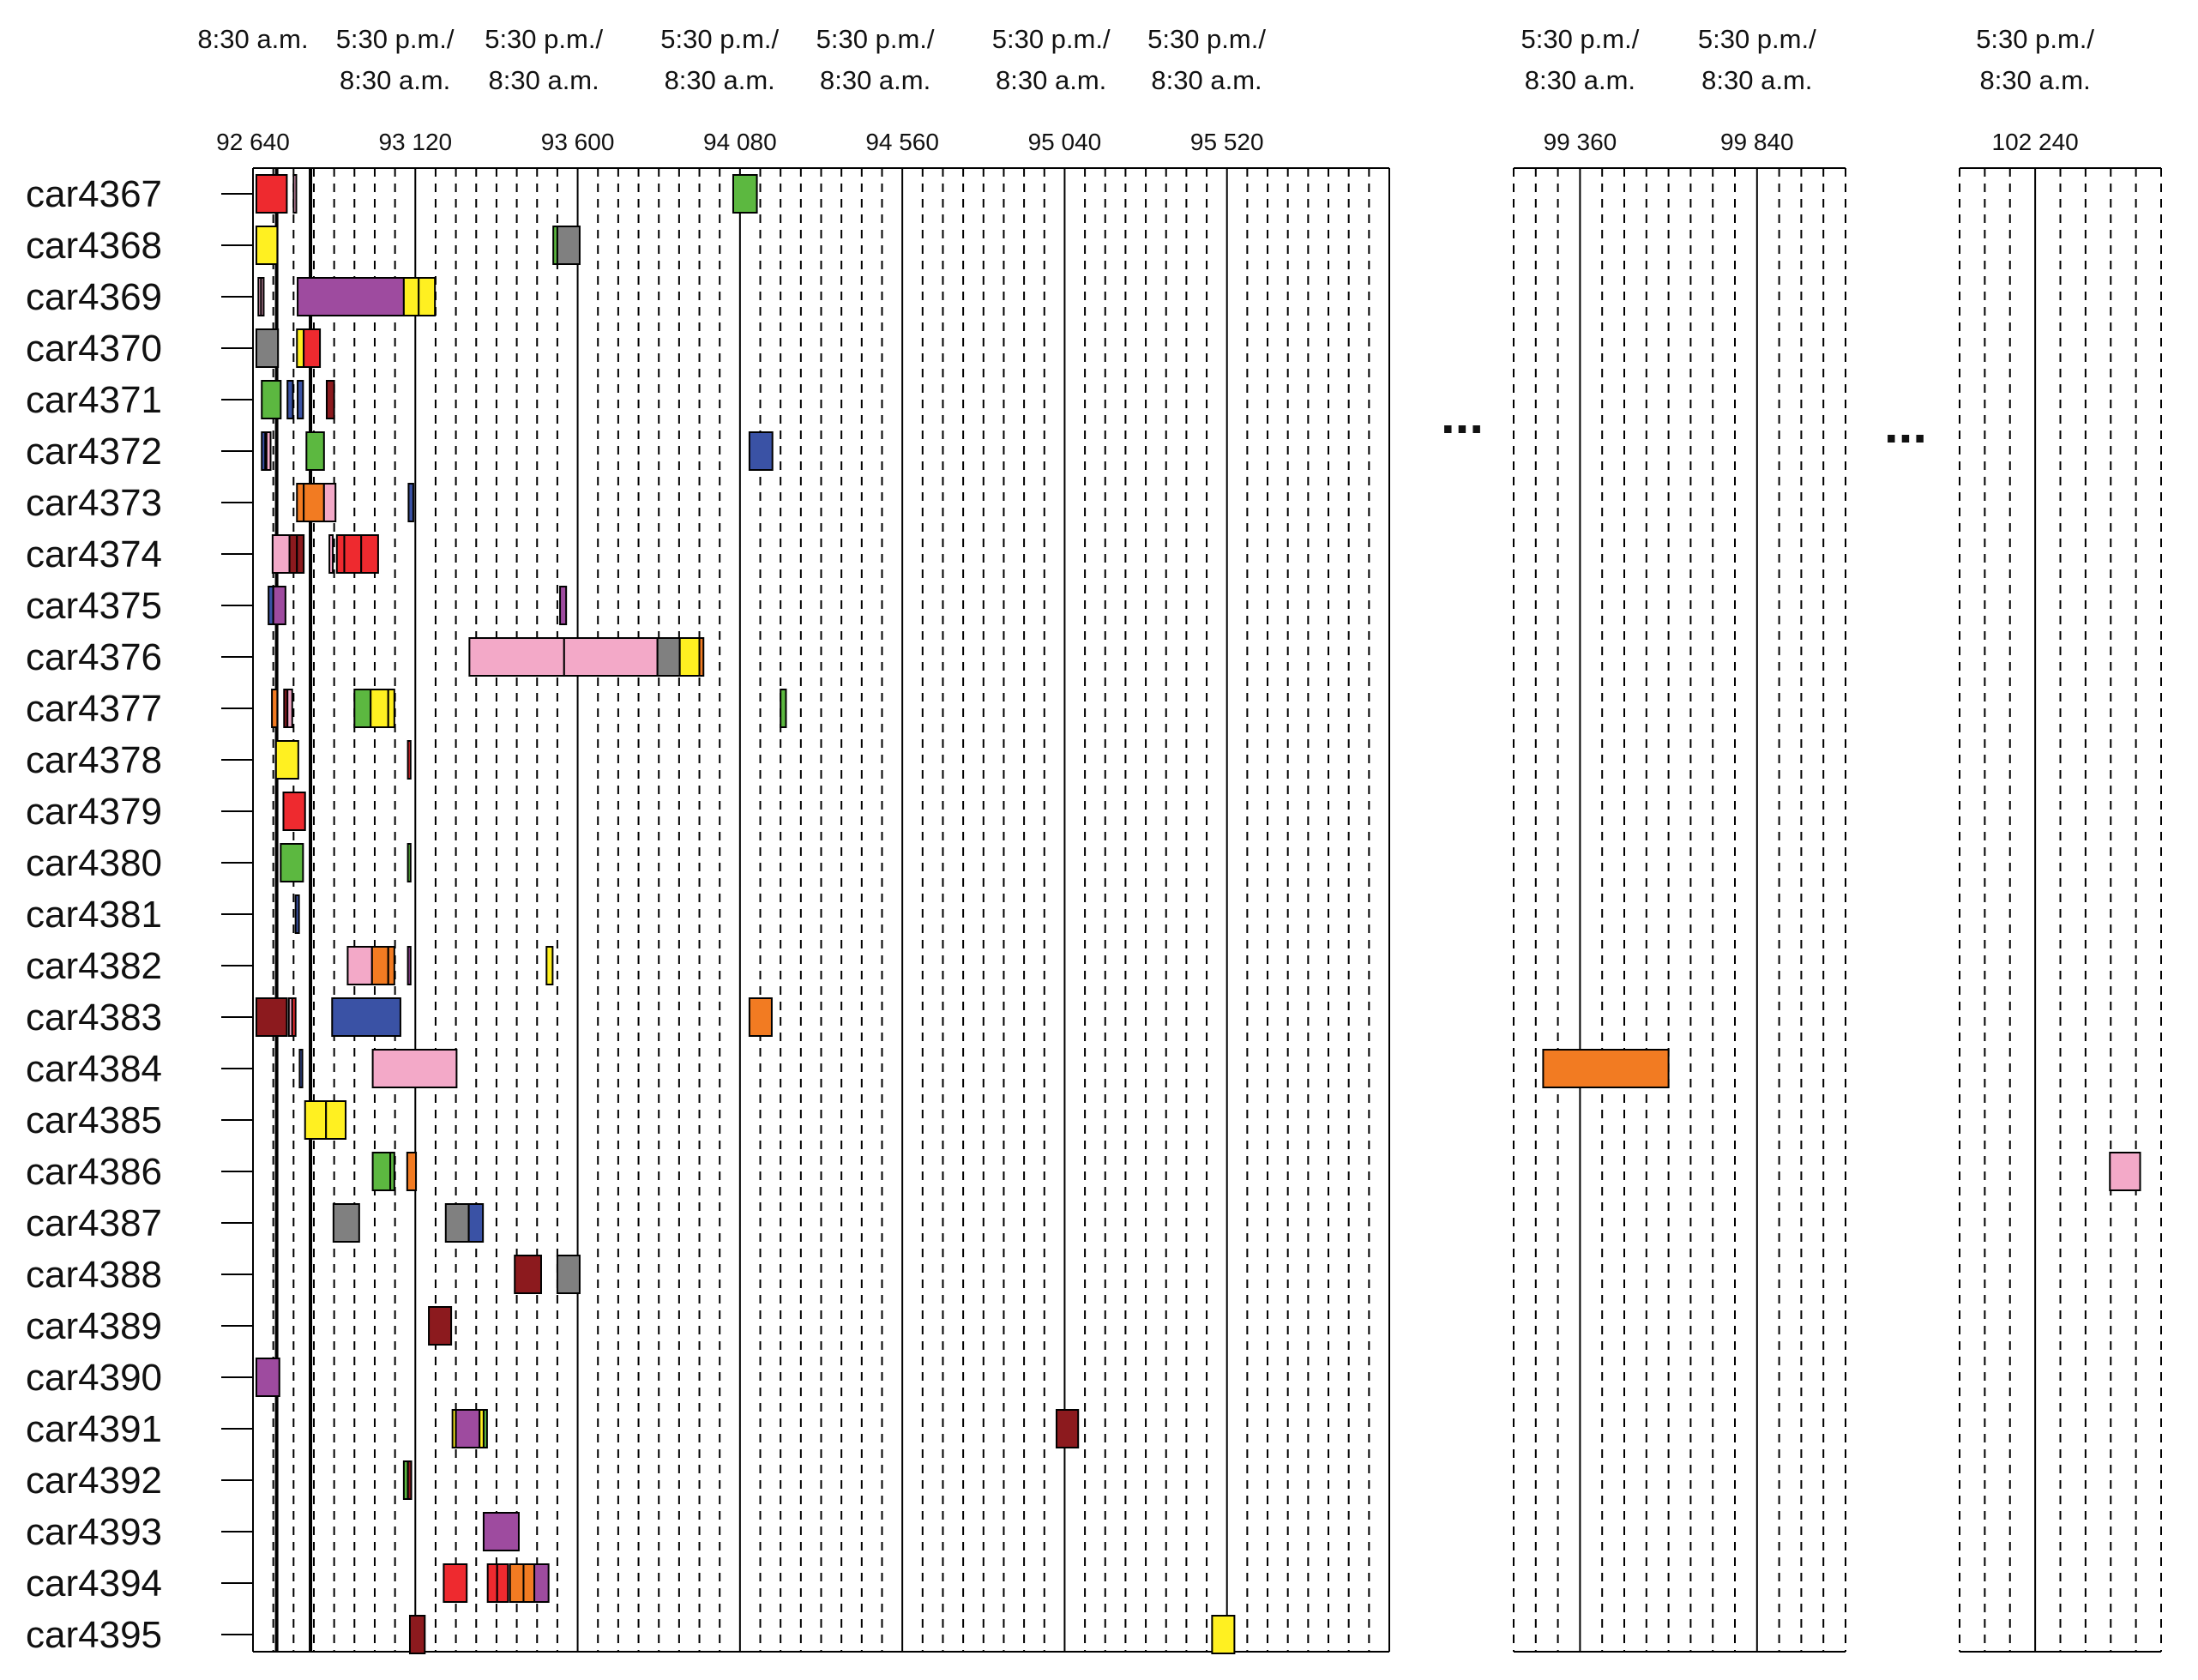 Image resolution: width=2198 pixels, height=1680 pixels. What do you see at coordinates (94, 1532) in the screenshot?
I see `car-label: car4393` at bounding box center [94, 1532].